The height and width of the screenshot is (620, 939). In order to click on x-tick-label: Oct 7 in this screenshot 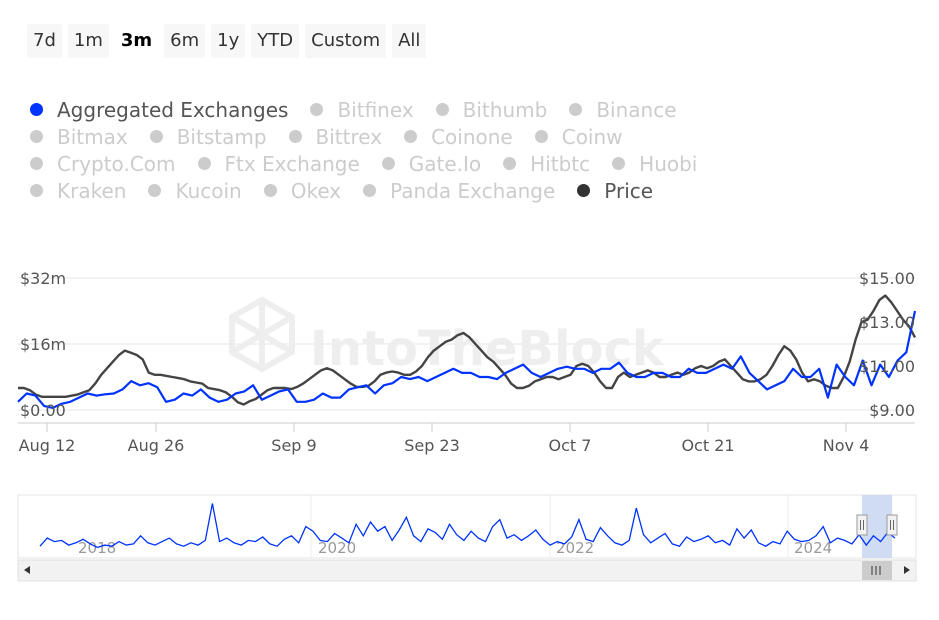, I will do `click(570, 445)`.